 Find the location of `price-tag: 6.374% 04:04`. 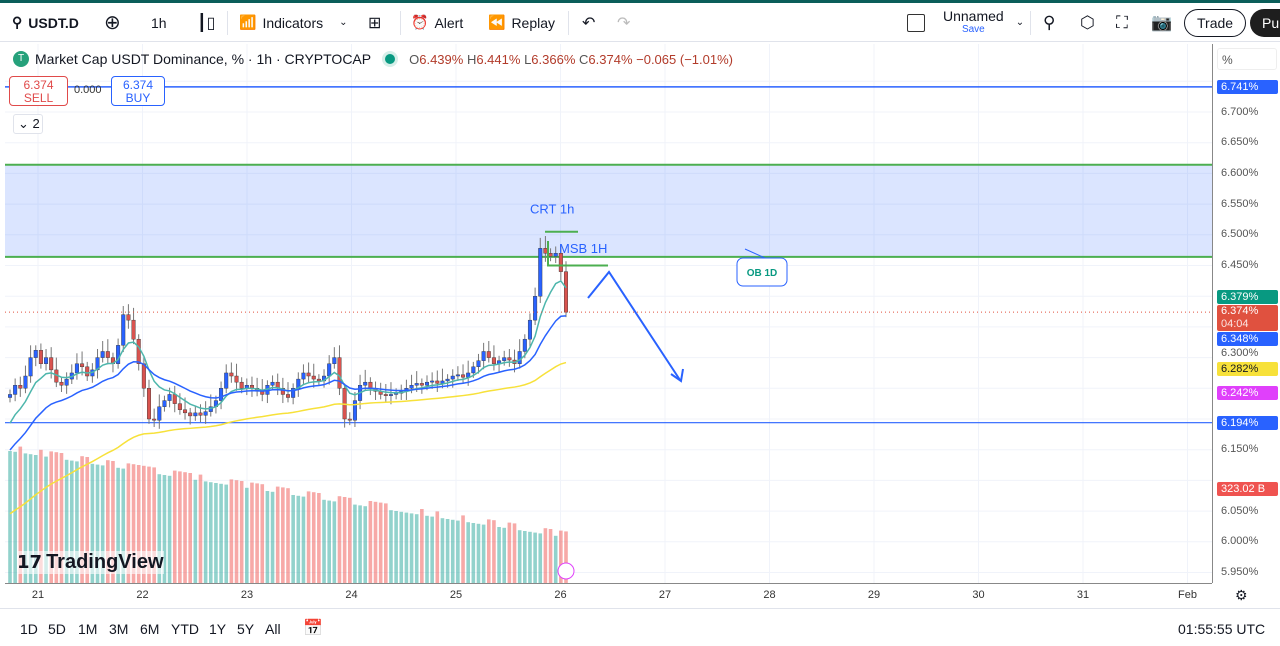

price-tag: 6.374% 04:04 is located at coordinates (1247, 318).